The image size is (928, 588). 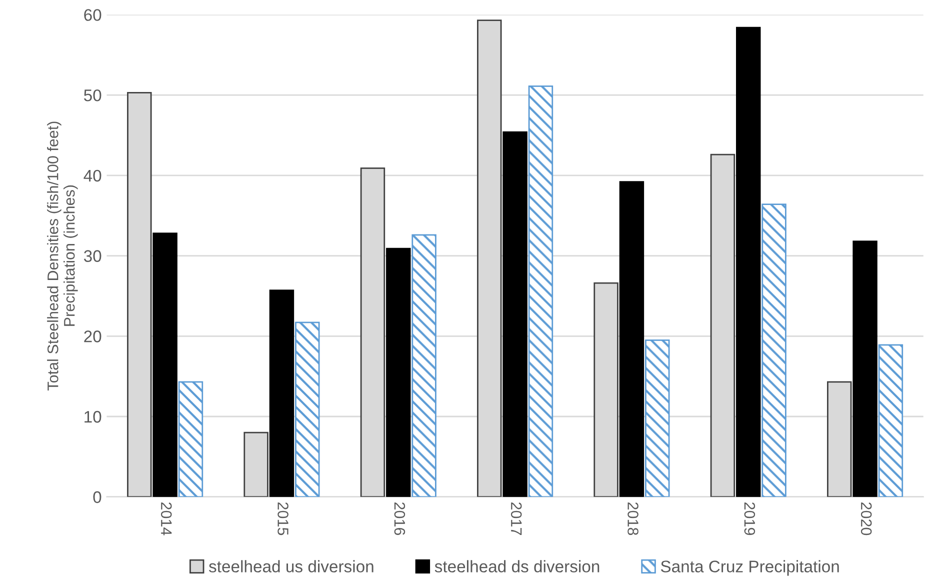 I want to click on legend-label: steelhead ds diversion, so click(x=517, y=566).